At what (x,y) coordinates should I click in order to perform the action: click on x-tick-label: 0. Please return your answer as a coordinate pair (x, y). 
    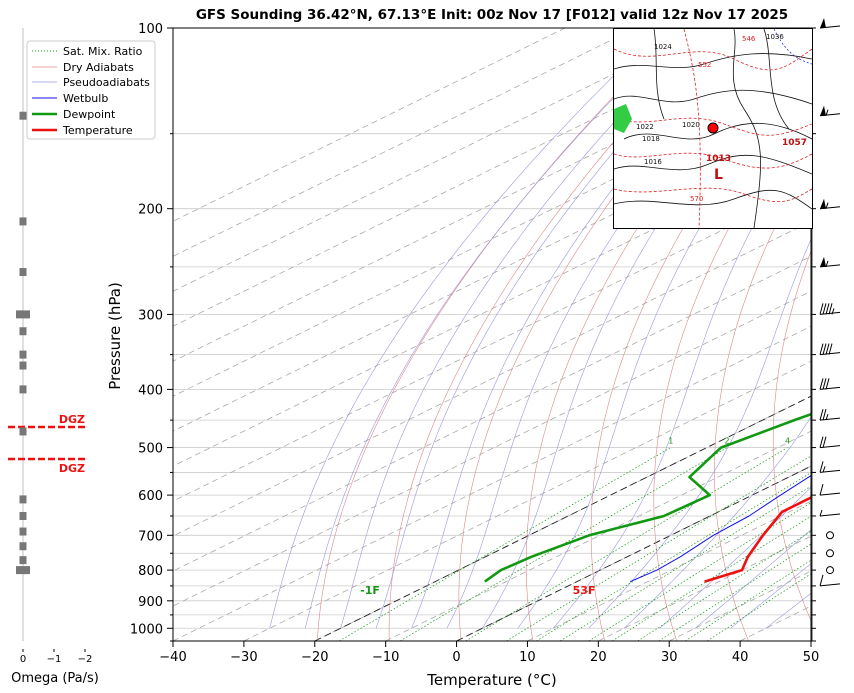
    Looking at the image, I should click on (456, 657).